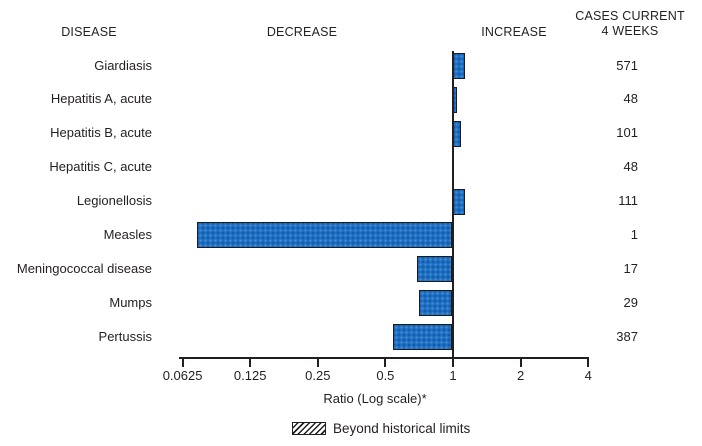 The image size is (702, 446). I want to click on ratio-baseline, so click(453, 208).